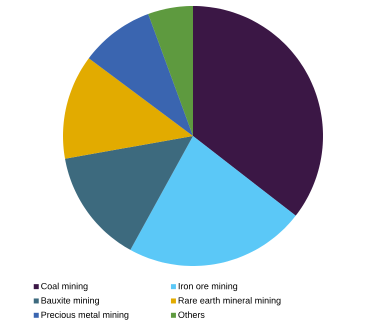 This screenshot has height=330, width=382. What do you see at coordinates (84, 315) in the screenshot?
I see `legend-label: Precious metal mining` at bounding box center [84, 315].